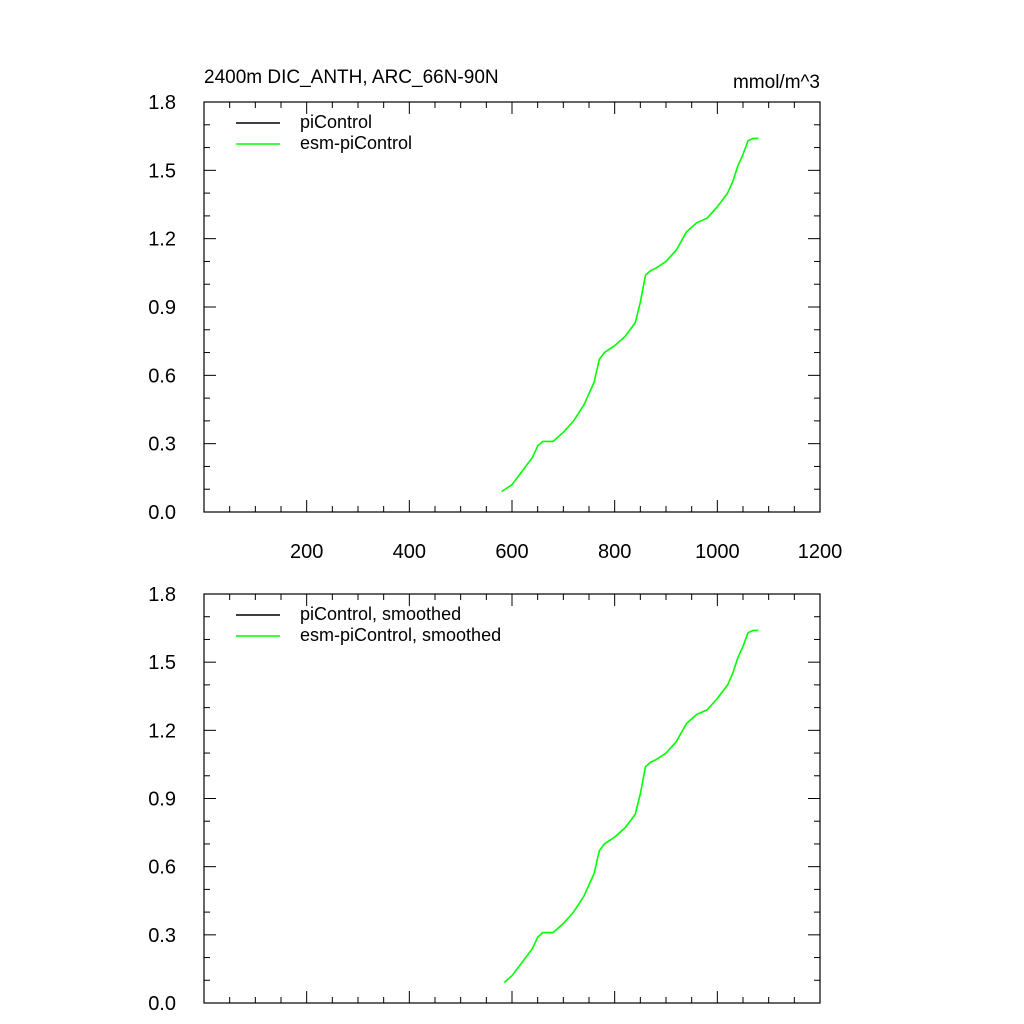 This screenshot has height=1024, width=1024. What do you see at coordinates (409, 552) in the screenshot?
I see `x-tick-label: 400` at bounding box center [409, 552].